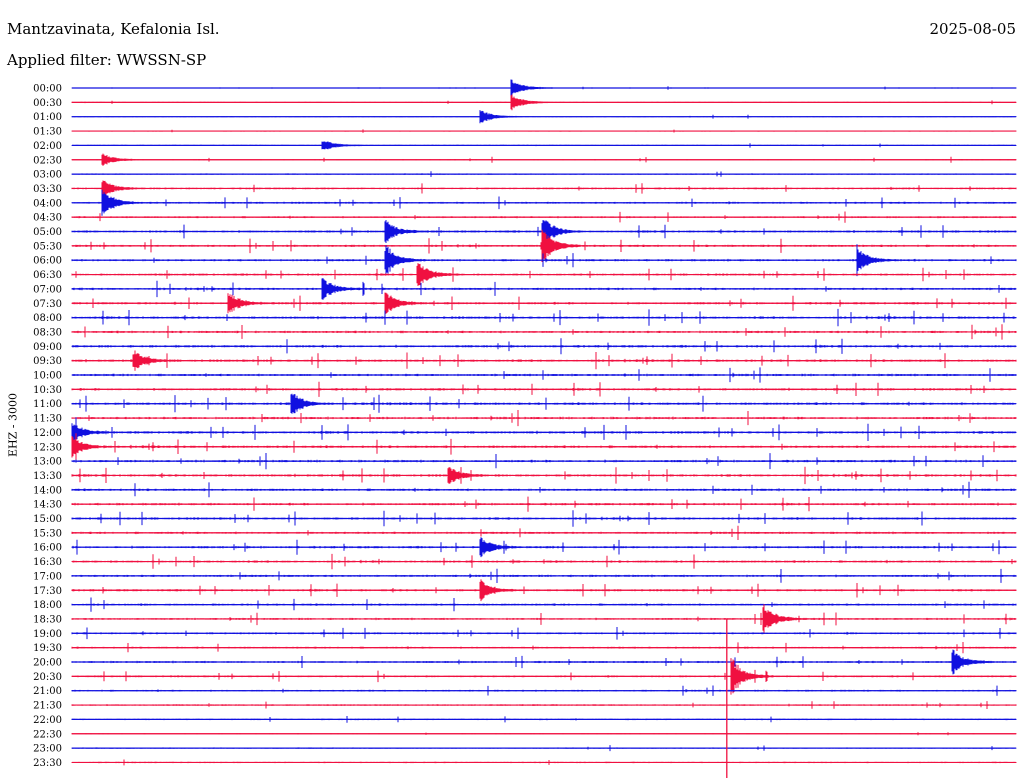 This screenshot has height=780, width=1024. What do you see at coordinates (47, 548) in the screenshot?
I see `time-label: 16:00` at bounding box center [47, 548].